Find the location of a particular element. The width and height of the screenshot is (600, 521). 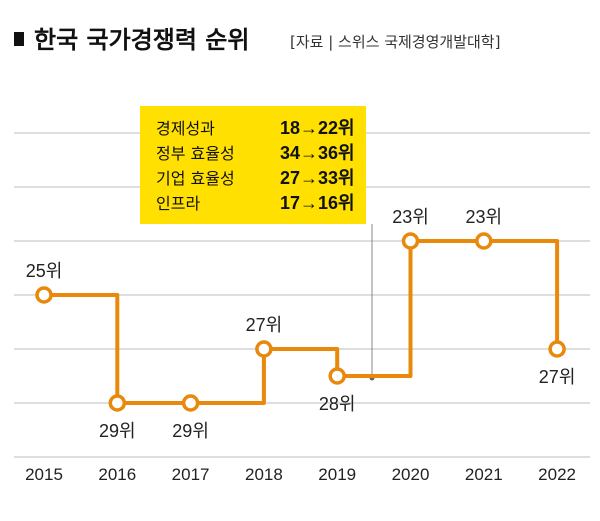

source-note: [자료 | 스위스 국제경영개발대학] is located at coordinates (395, 42).